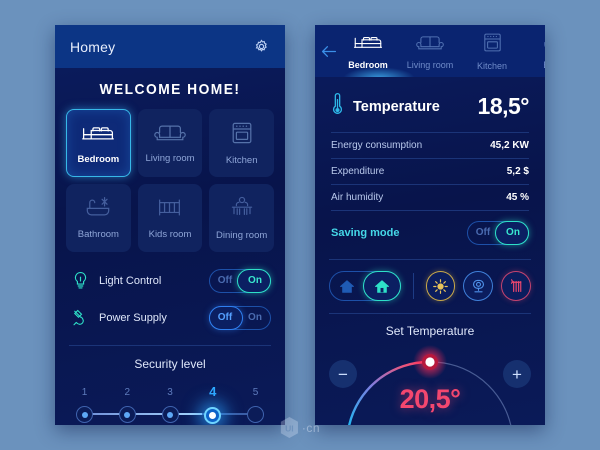 This screenshot has width=600, height=450. Describe the element at coordinates (430, 197) in the screenshot. I see `stat-row-humidity: Air humidity 45 %` at that location.